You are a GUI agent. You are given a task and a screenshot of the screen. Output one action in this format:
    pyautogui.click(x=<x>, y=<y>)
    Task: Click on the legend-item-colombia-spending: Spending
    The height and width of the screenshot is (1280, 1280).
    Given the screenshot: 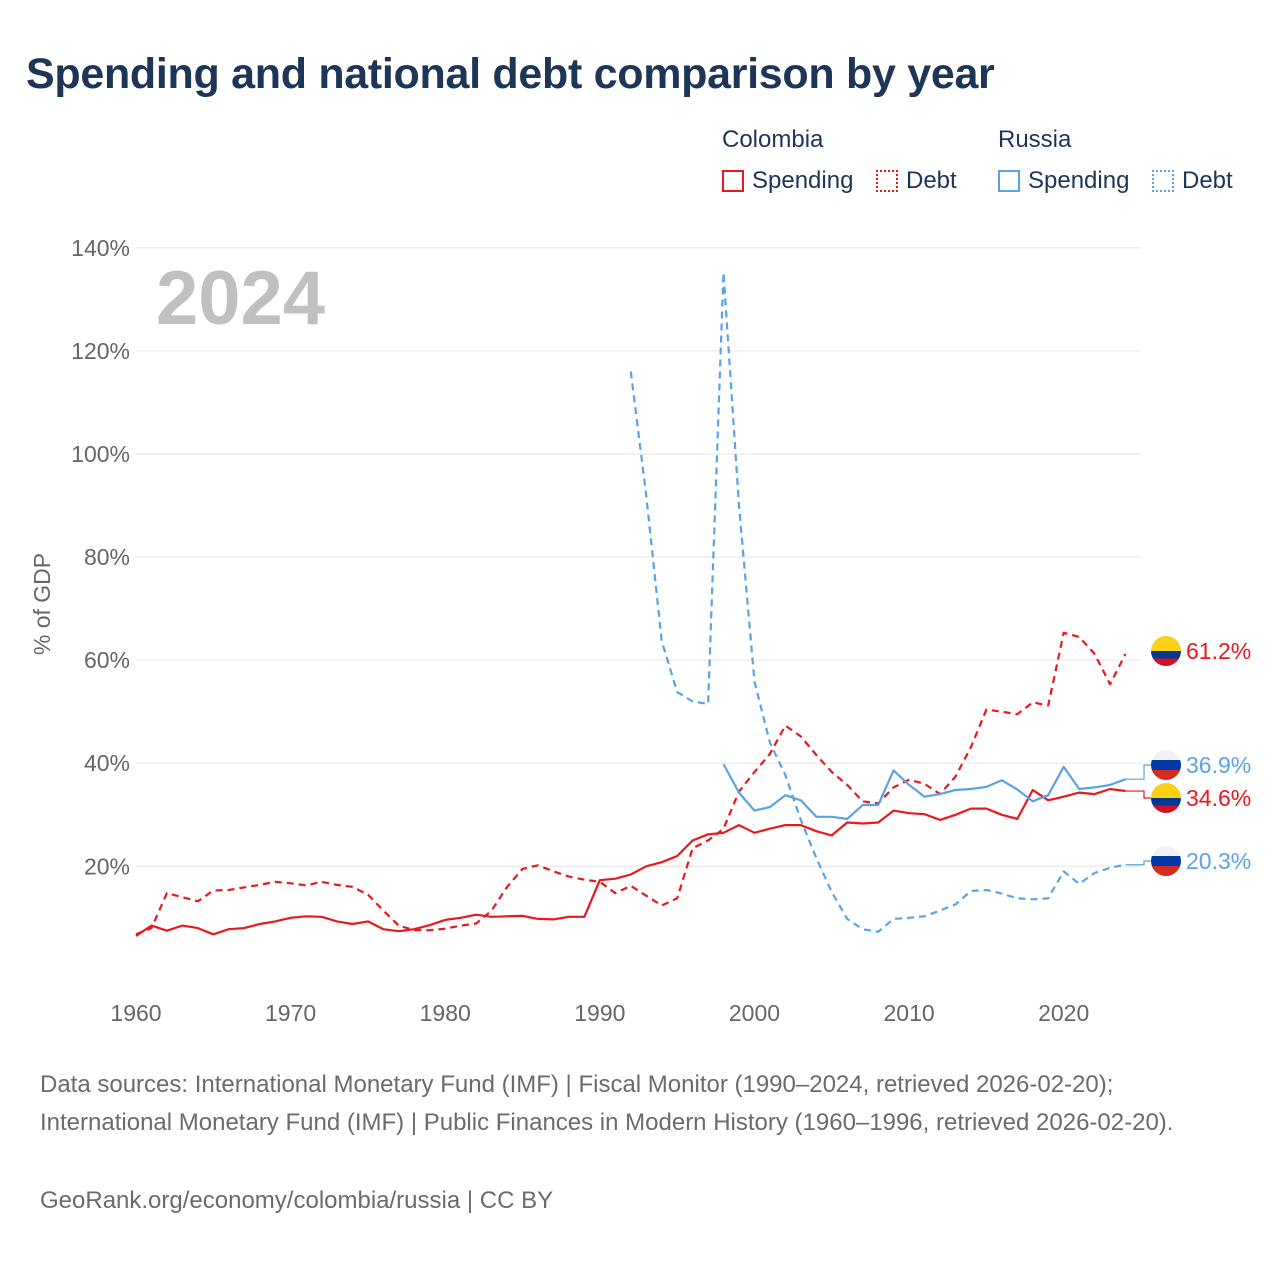 What is the action you would take?
    pyautogui.click(x=787, y=181)
    